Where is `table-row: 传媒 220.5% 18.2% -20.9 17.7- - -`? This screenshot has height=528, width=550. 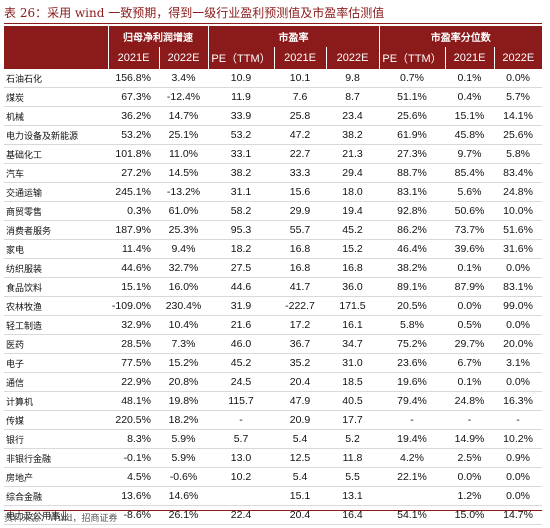 table-row: 传媒 220.5% 18.2% -20.9 17.7- - - is located at coordinates (273, 420).